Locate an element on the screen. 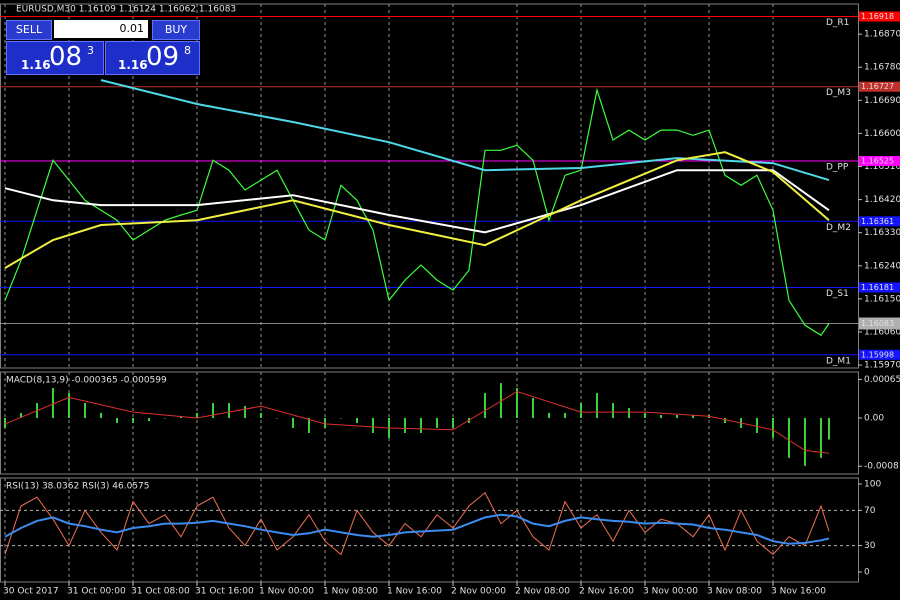 The height and width of the screenshot is (600, 900). y-tick-label: 30 is located at coordinates (870, 546).